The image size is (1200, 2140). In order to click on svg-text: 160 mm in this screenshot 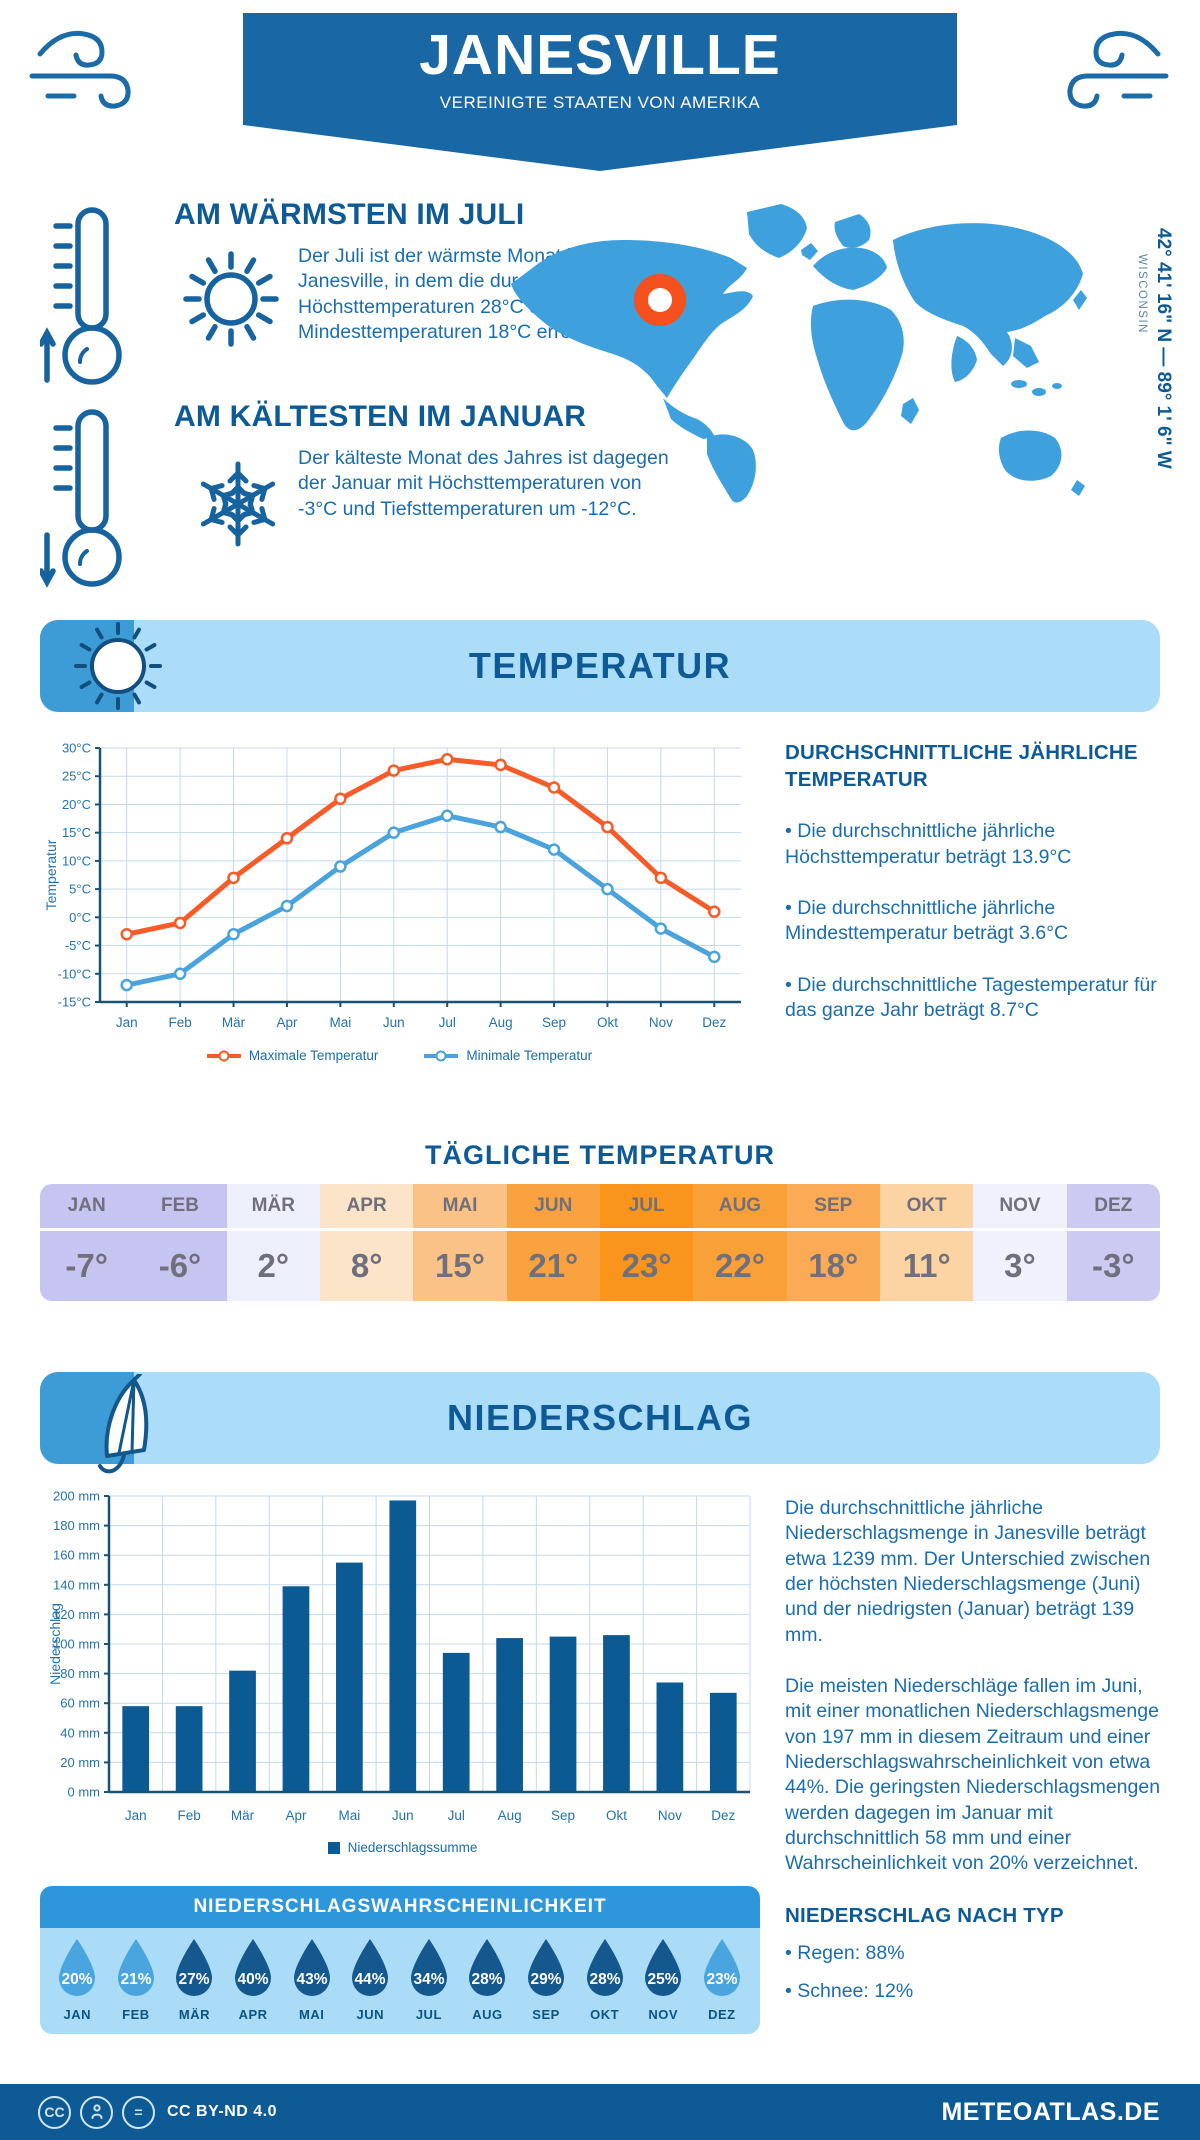, I will do `click(76, 1555)`.